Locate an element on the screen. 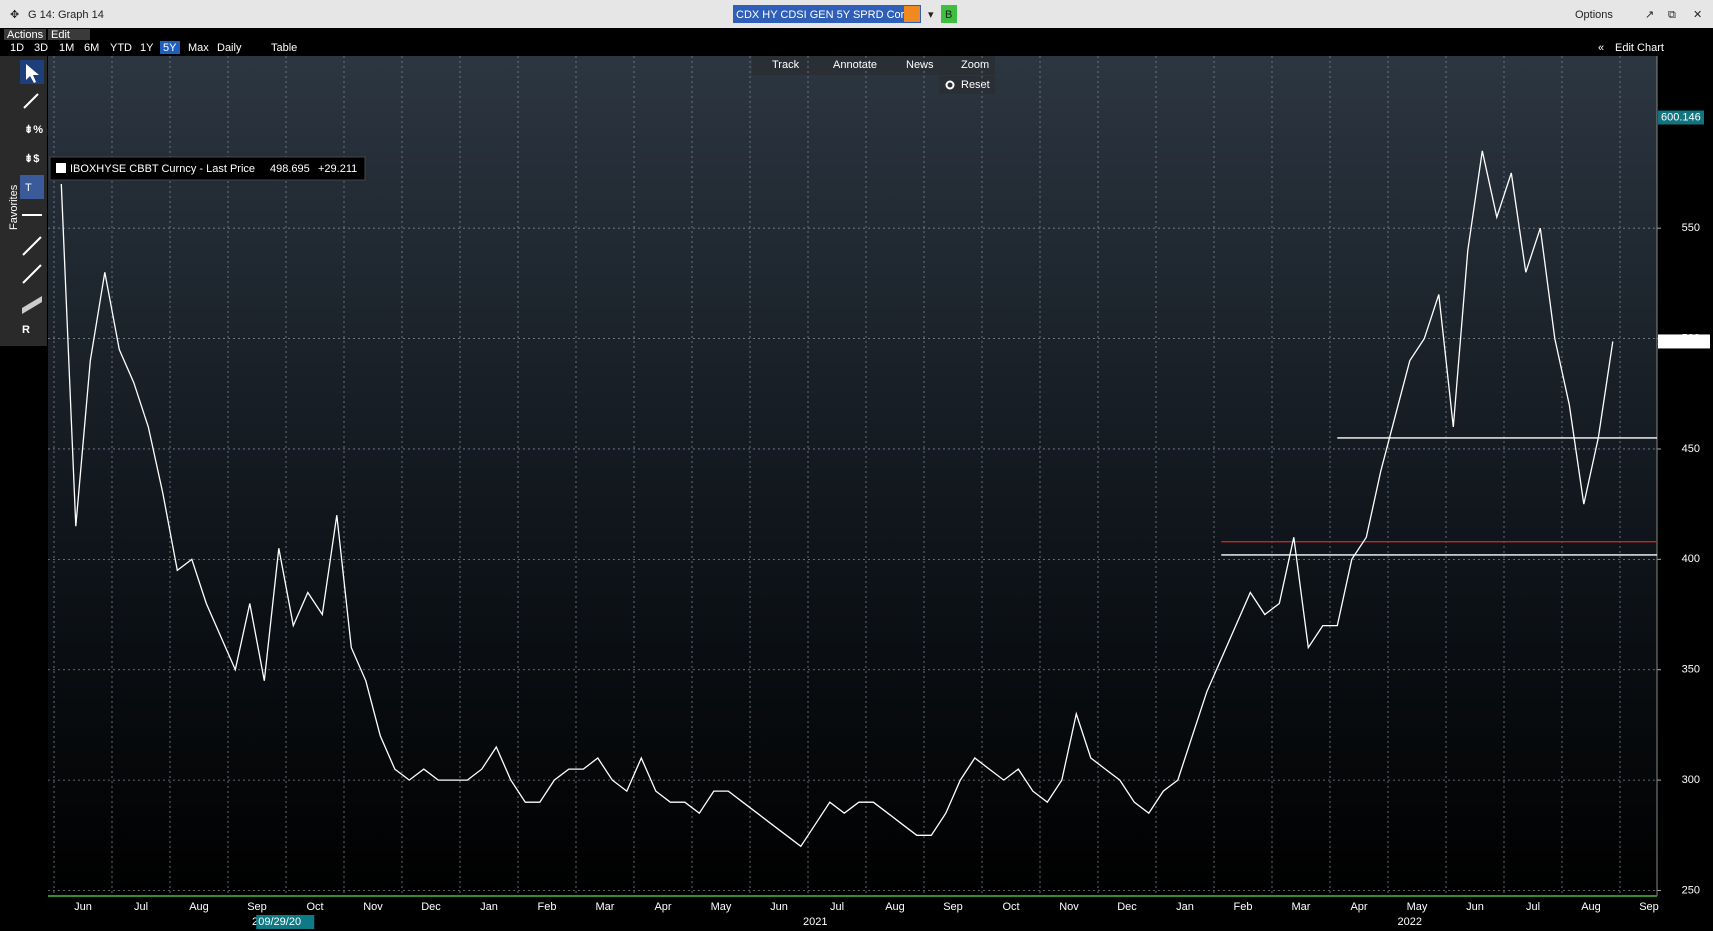 This screenshot has height=931, width=1713. reset-icon is located at coordinates (950, 85).